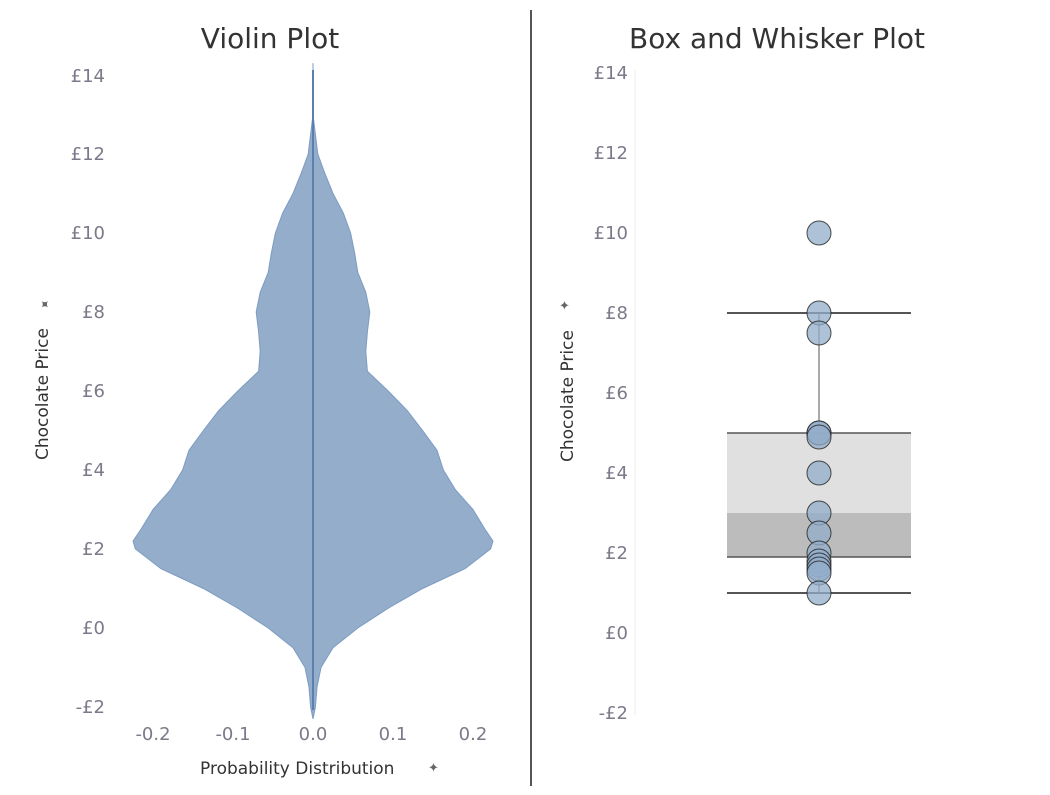 The image size is (1050, 795). I want to click on x-tick-label: -0.2, so click(152, 734).